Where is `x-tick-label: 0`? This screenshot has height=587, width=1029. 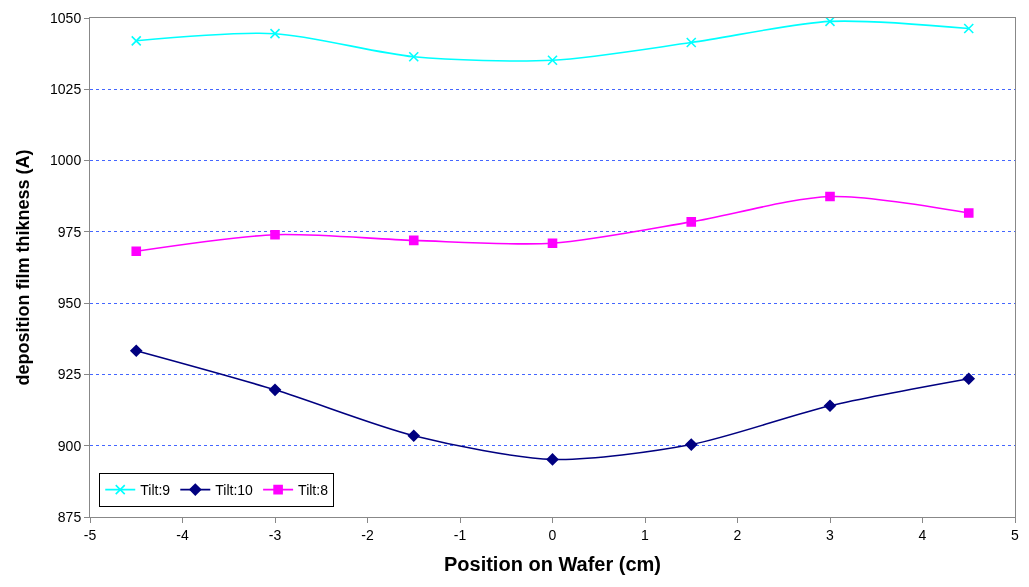 x-tick-label: 0 is located at coordinates (552, 534).